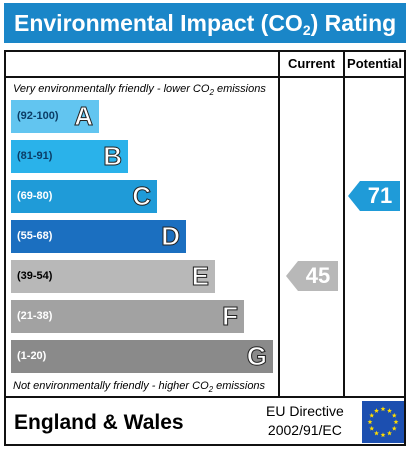  I want to click on band-range: (1-20), so click(32, 356).